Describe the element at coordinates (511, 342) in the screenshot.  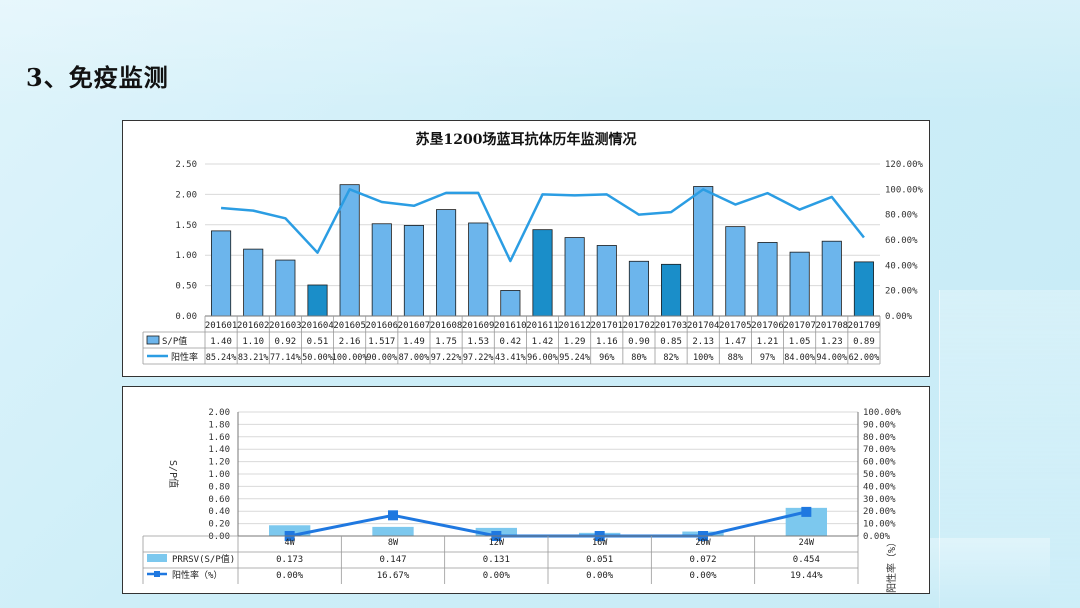
I see `bar-value-label: 0.42` at that location.